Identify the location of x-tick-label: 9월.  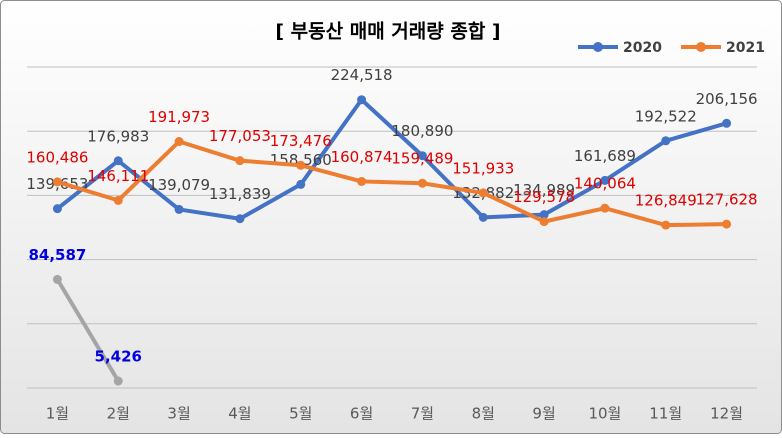
(543, 414).